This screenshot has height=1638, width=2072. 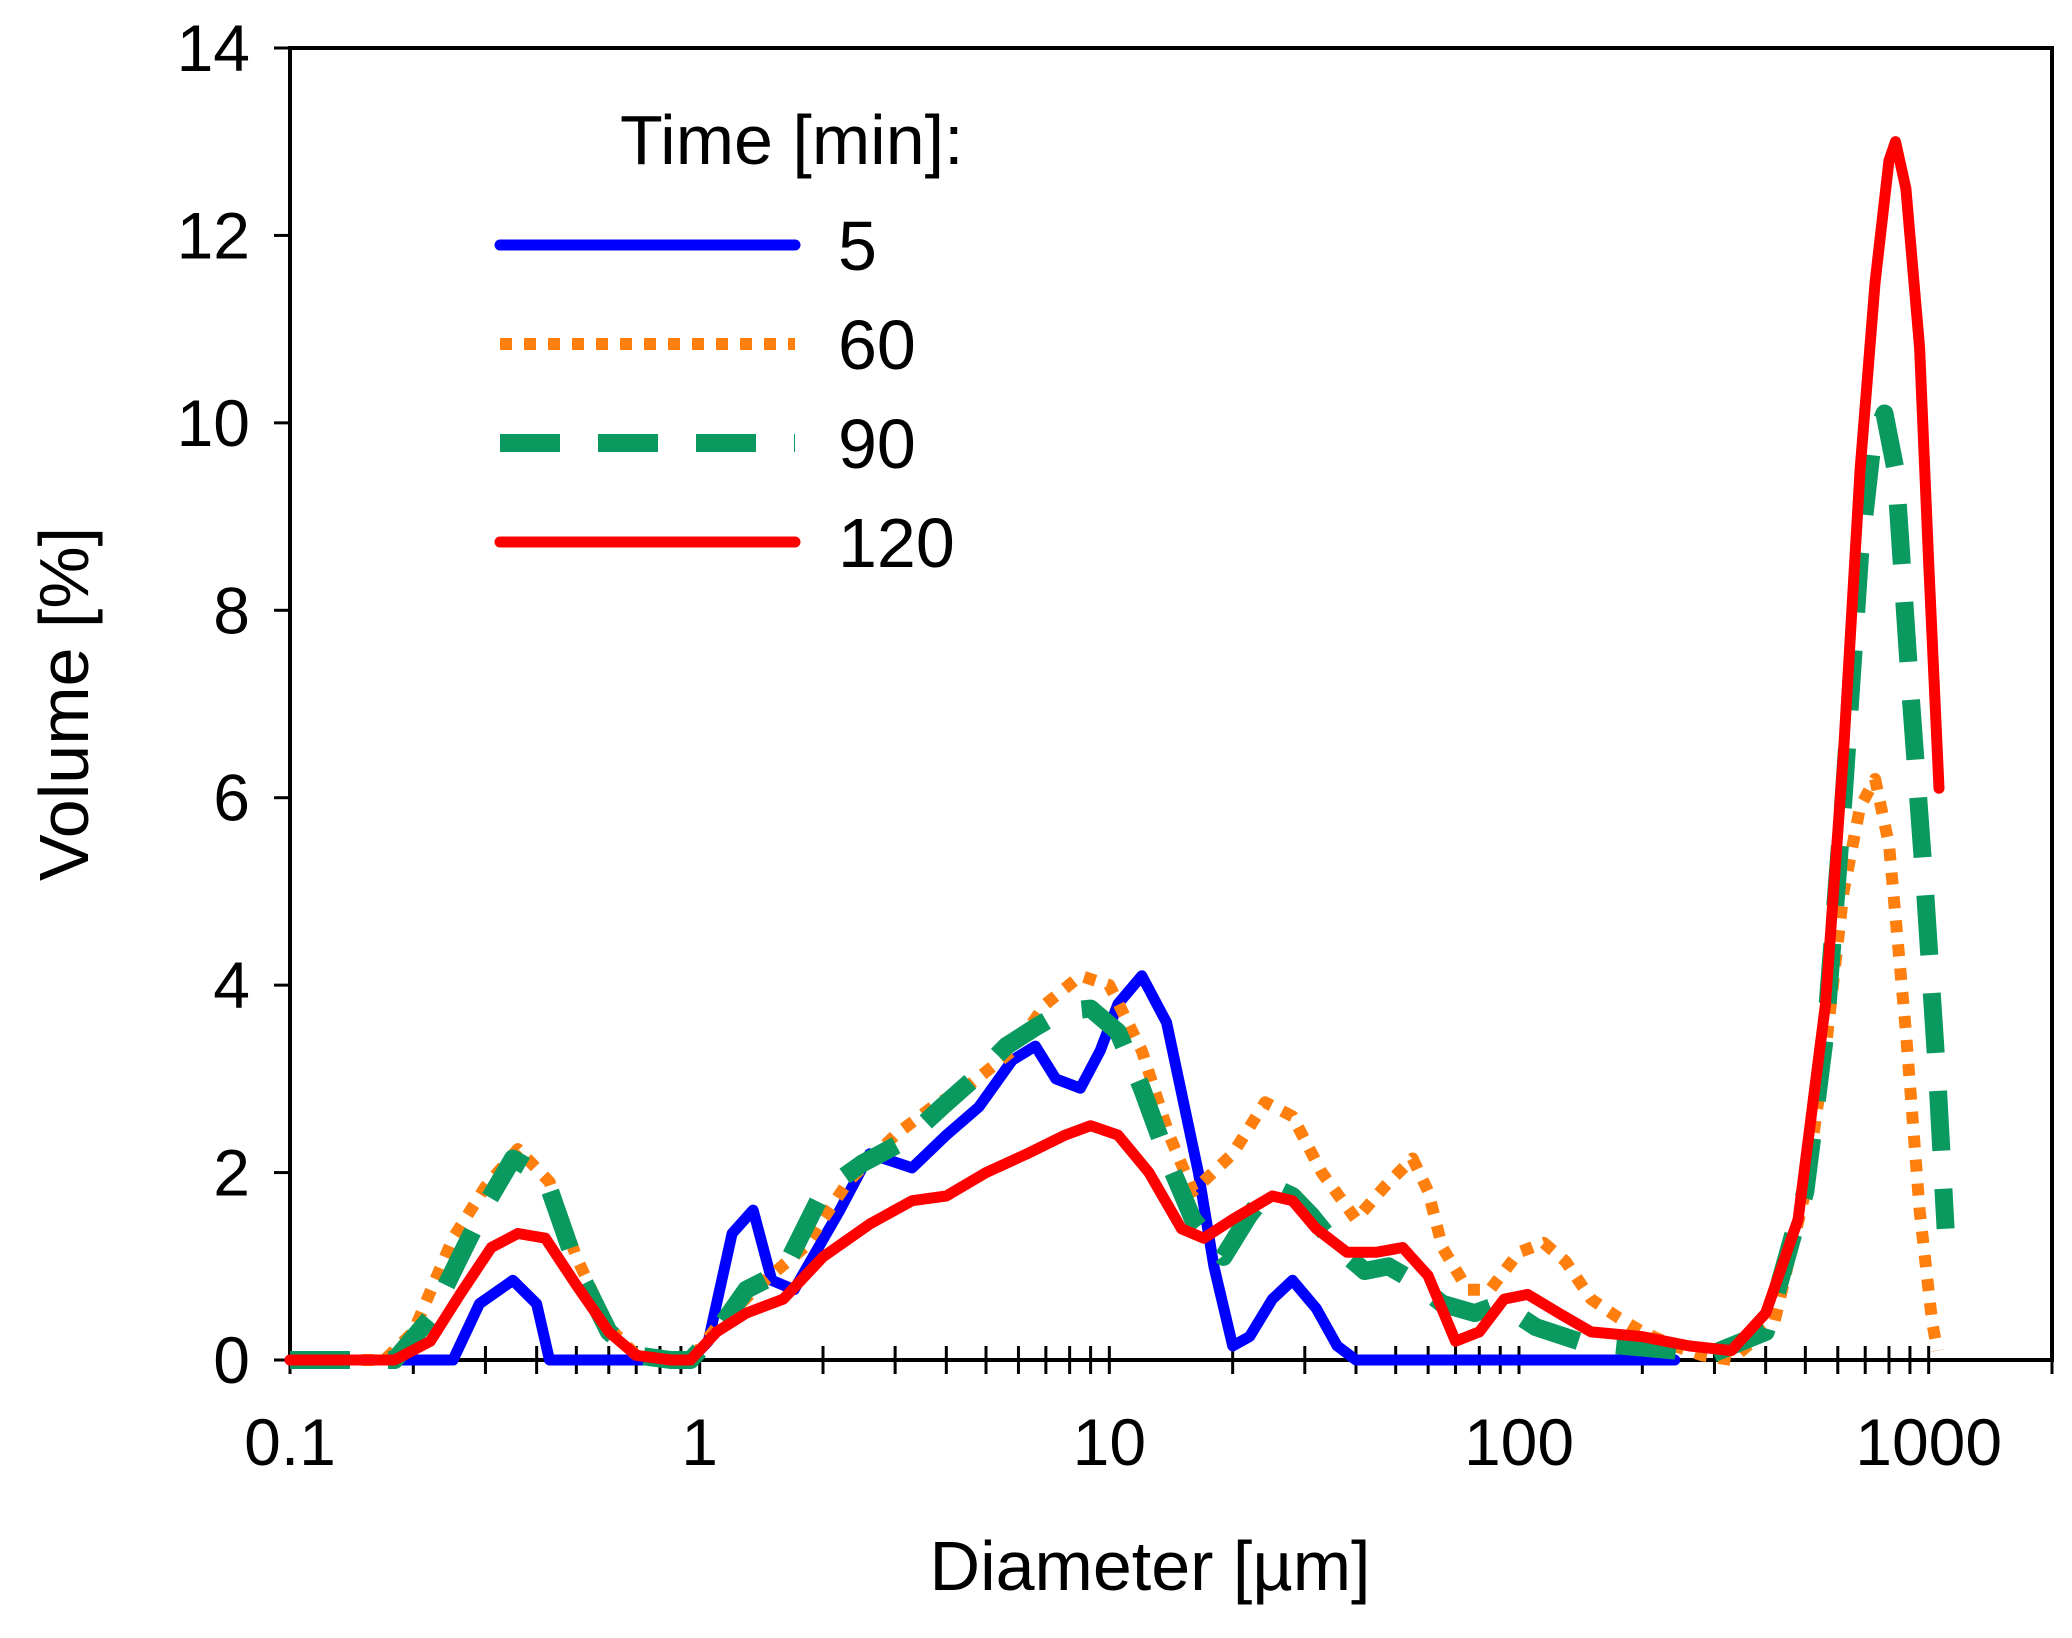 What do you see at coordinates (290, 1442) in the screenshot?
I see `x-tick-label: 0.1` at bounding box center [290, 1442].